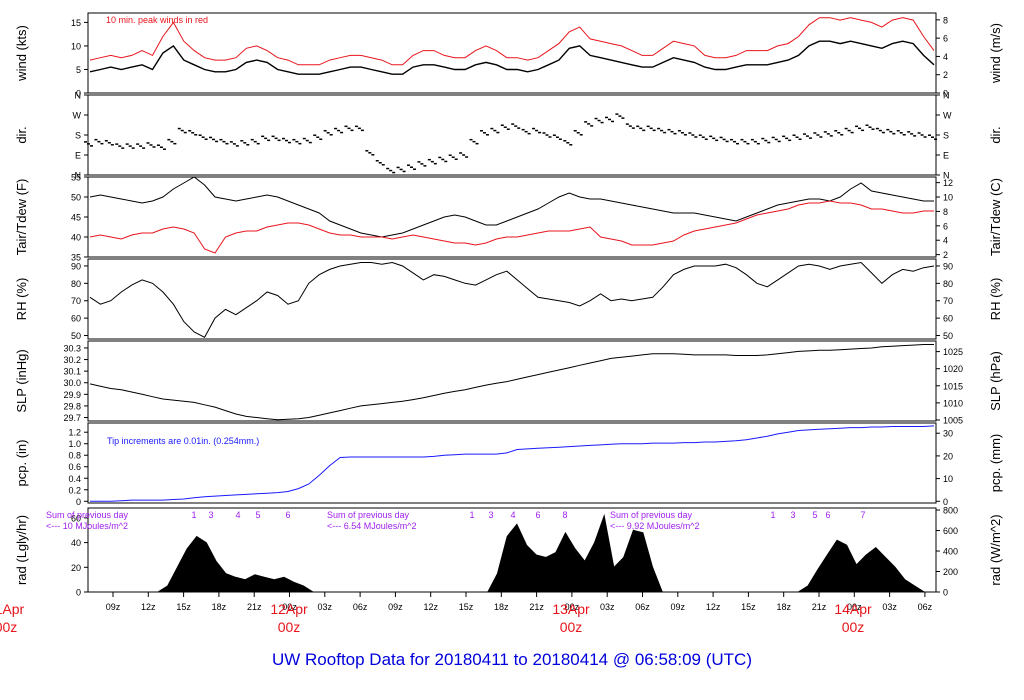 The width and height of the screenshot is (1024, 700). What do you see at coordinates (74, 479) in the screenshot?
I see `y-tick-label-left: 0.4` at bounding box center [74, 479].